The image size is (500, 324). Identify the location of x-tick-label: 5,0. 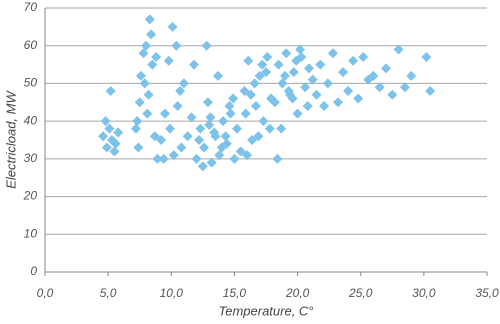
(108, 293).